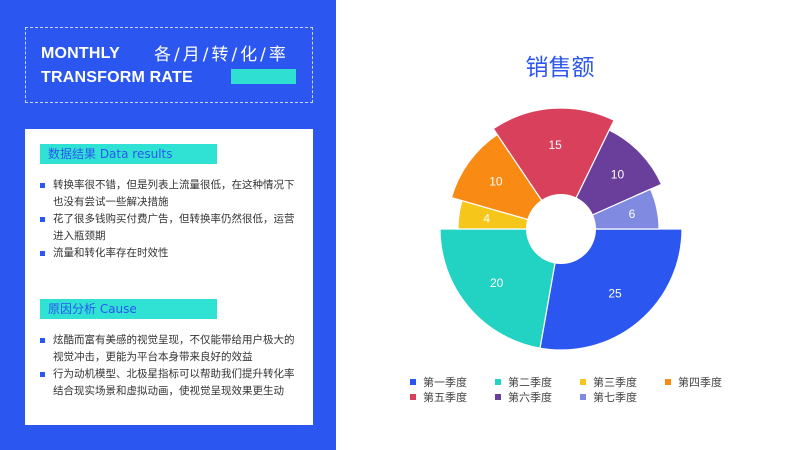 Image resolution: width=800 pixels, height=450 pixels. Describe the element at coordinates (445, 397) in the screenshot. I see `legend-label: 第五季度` at that location.